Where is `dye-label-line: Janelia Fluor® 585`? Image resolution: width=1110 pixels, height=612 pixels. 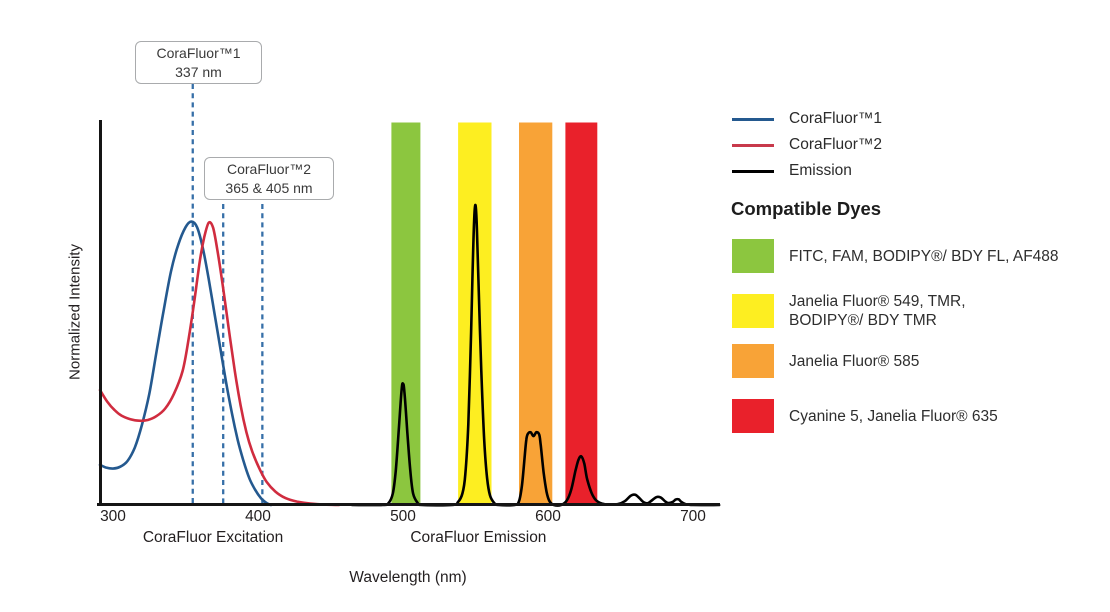 dye-label-line: Janelia Fluor® 585 is located at coordinates (854, 361).